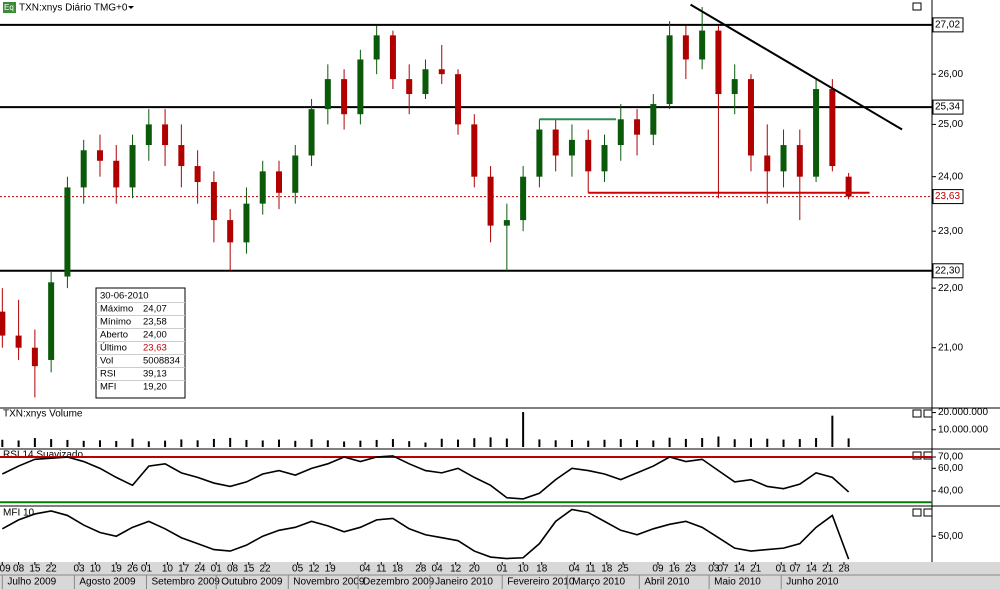 The height and width of the screenshot is (589, 1000). Describe the element at coordinates (114, 335) in the screenshot. I see `info-label: Aberto` at that location.